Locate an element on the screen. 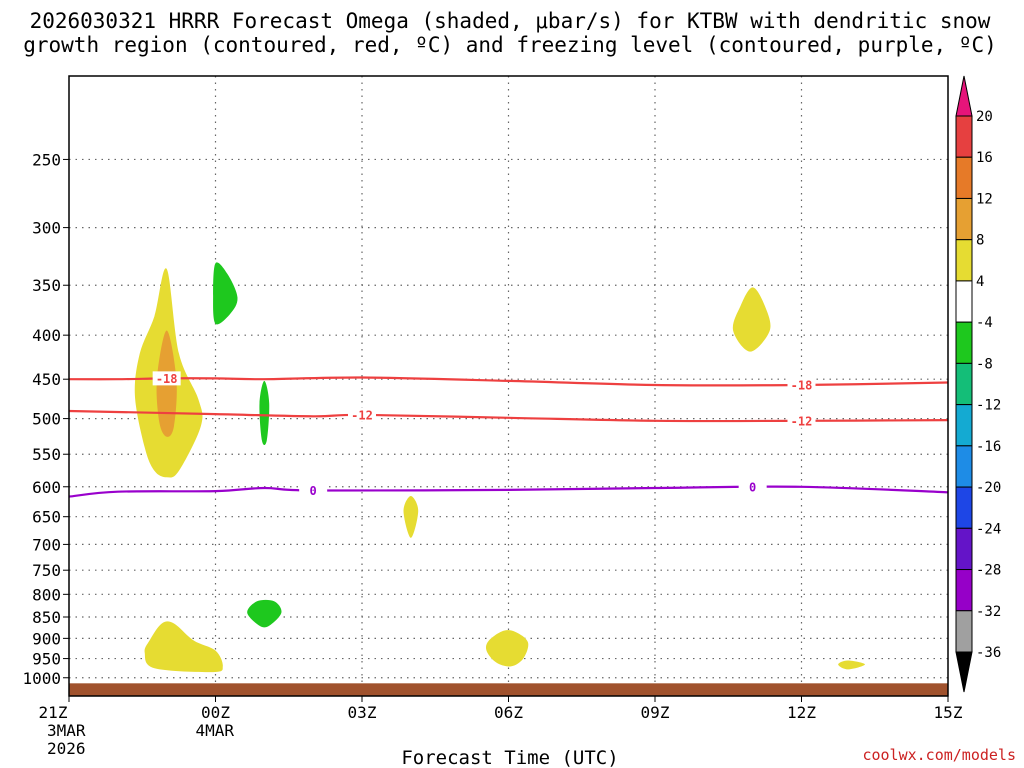  y-tick-label: 950 is located at coordinates (46, 659).